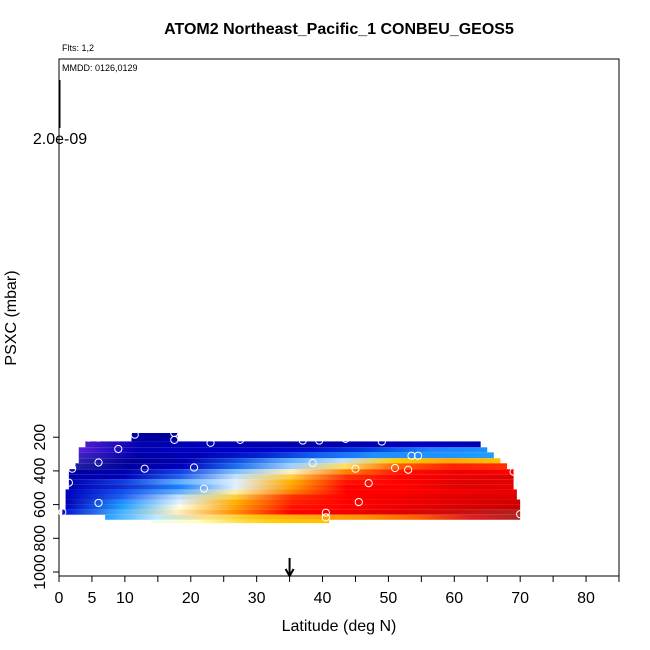 The width and height of the screenshot is (650, 650). Describe the element at coordinates (40, 437) in the screenshot. I see `y-tick-label: 200` at that location.